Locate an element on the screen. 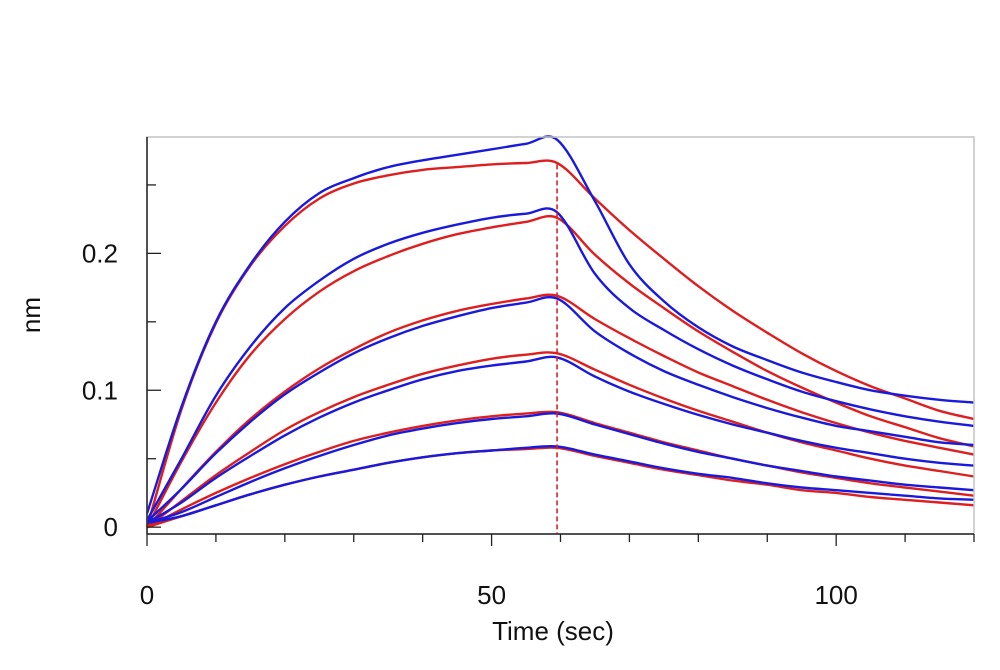 This screenshot has width=1000, height=670. x-tick-label: 0 is located at coordinates (147, 595).